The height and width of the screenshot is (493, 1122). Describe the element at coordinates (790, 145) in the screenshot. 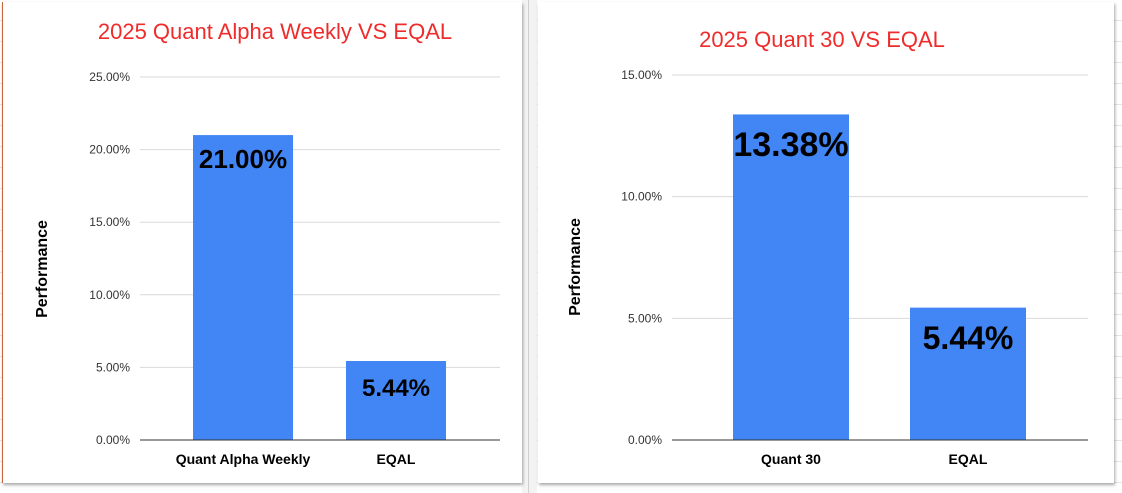

I see `data-label: 13.38%` at that location.